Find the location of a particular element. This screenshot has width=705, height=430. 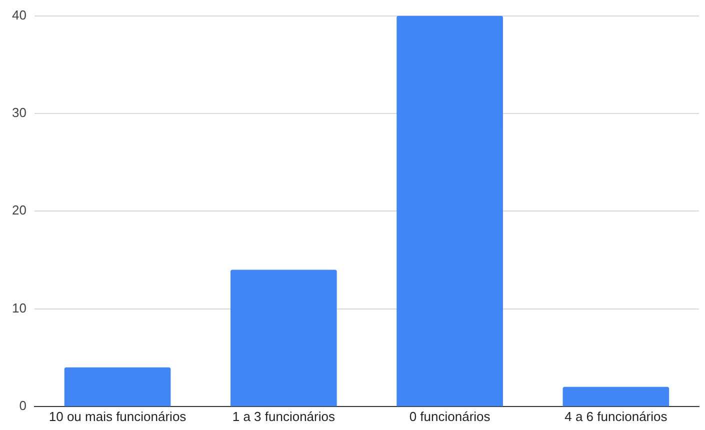

x-tick-label: 10 ou mais funcionários is located at coordinates (117, 416).